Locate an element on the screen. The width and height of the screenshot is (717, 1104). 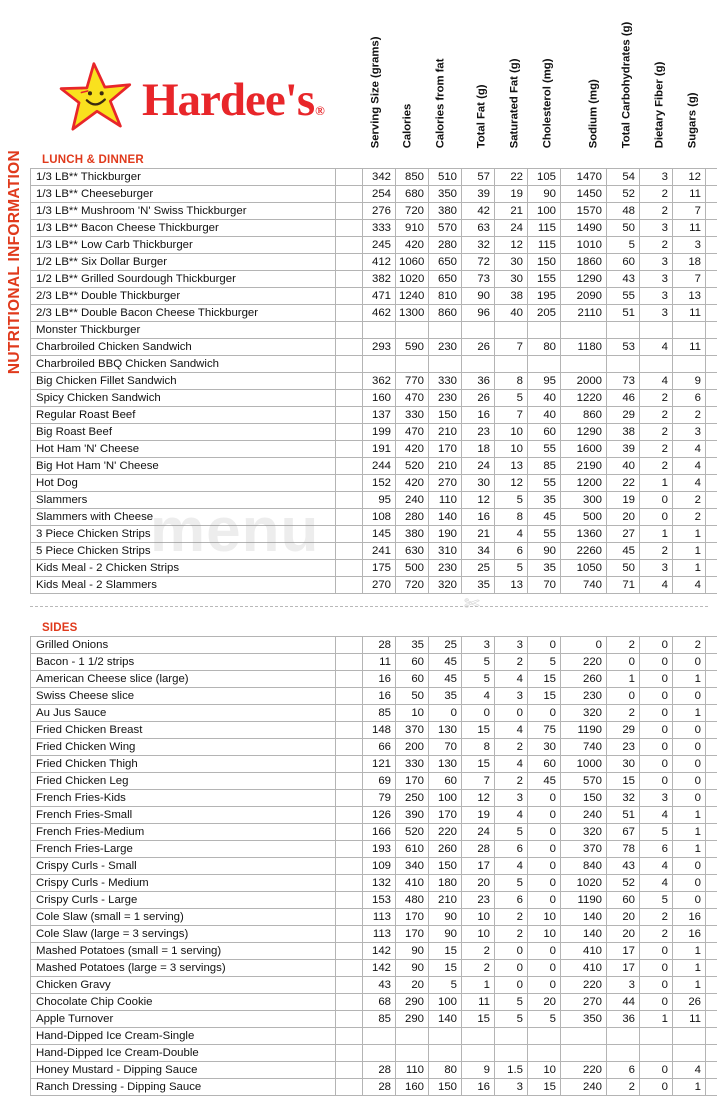
item-name: Mashed Potatoes (small = 1 serving) is located at coordinates (183, 951).